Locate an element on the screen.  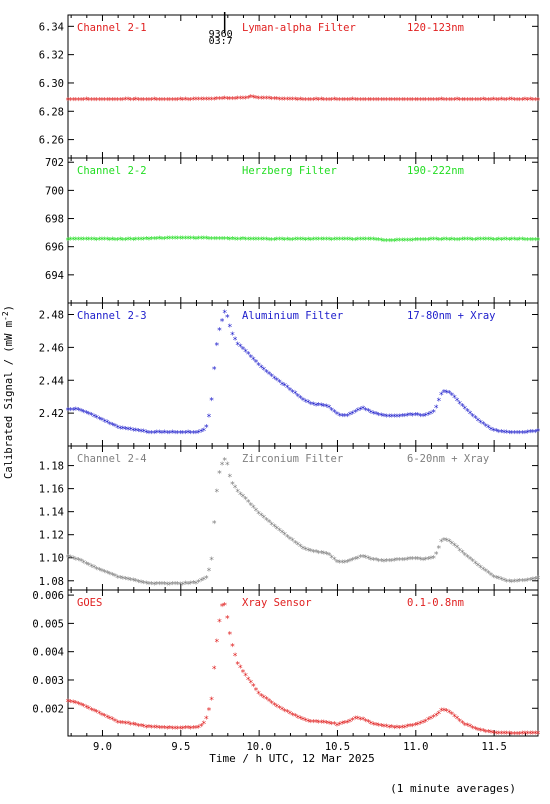
band-label: 17-80nm + Xray is located at coordinates (451, 316).